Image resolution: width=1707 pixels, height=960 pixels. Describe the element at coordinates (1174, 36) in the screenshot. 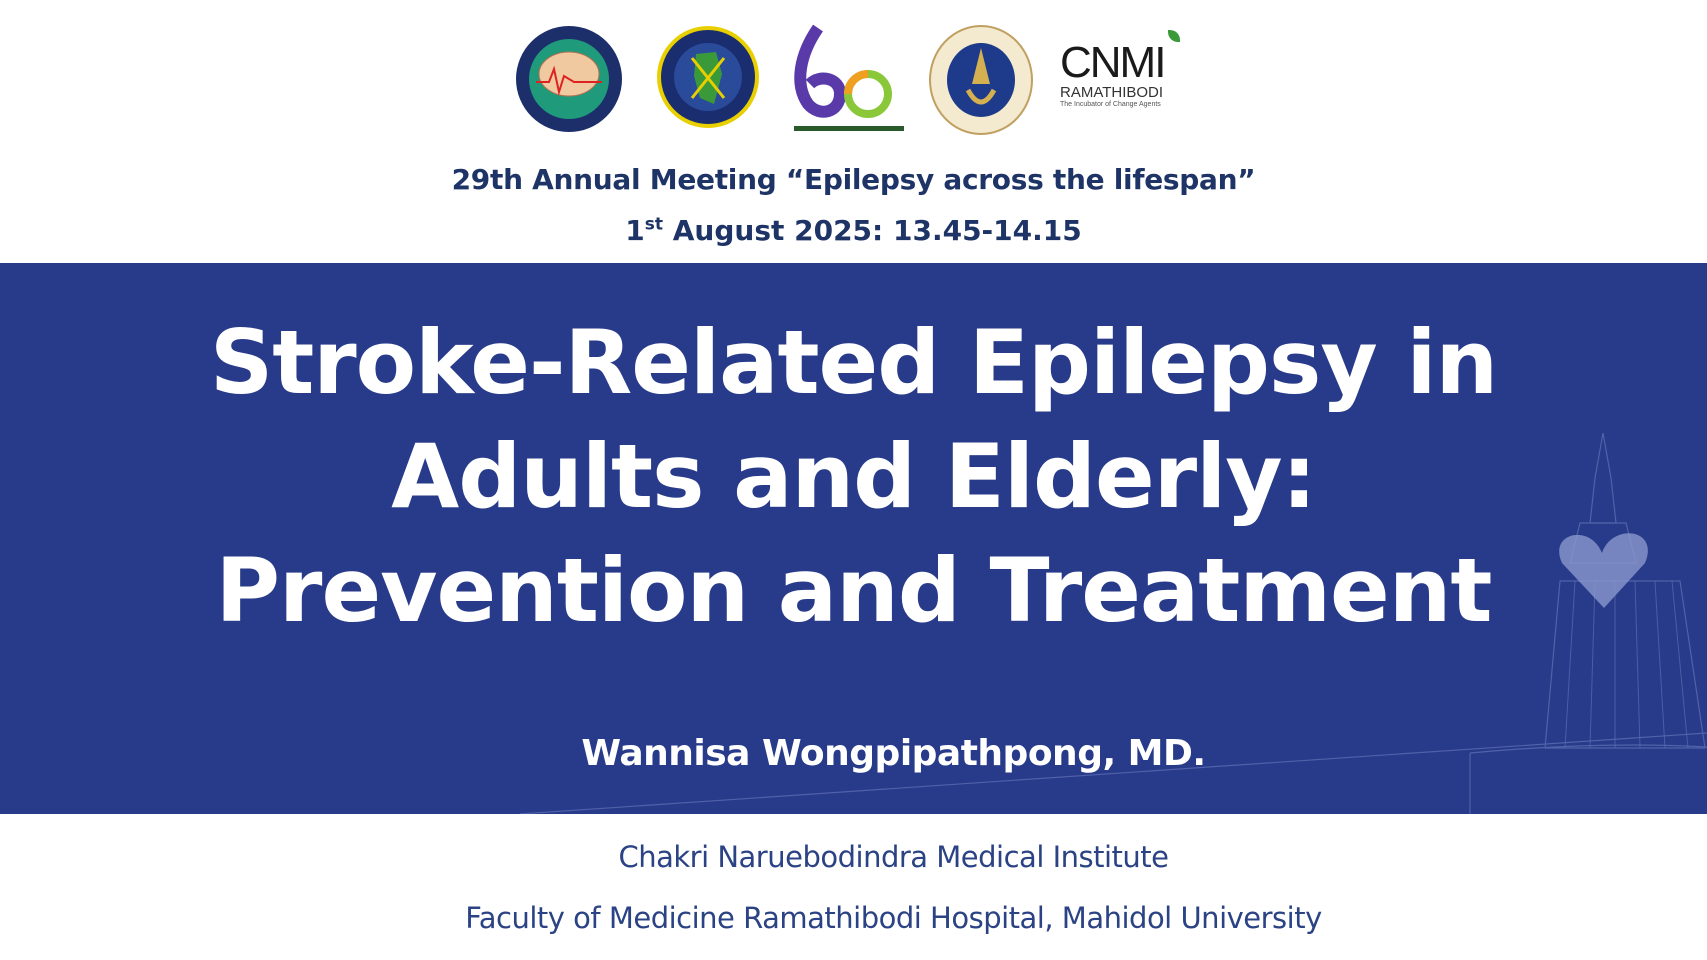

I see `leaf-icon` at that location.